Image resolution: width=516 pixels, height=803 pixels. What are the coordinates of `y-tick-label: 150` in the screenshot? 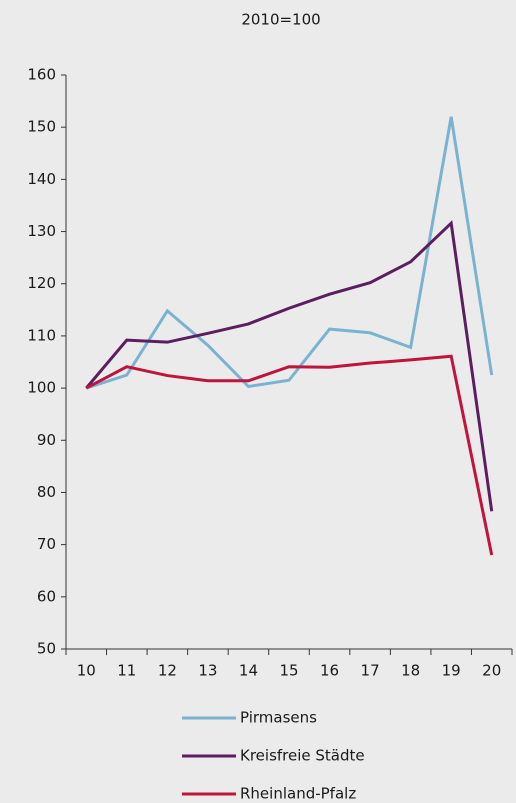 It's located at (41, 127).